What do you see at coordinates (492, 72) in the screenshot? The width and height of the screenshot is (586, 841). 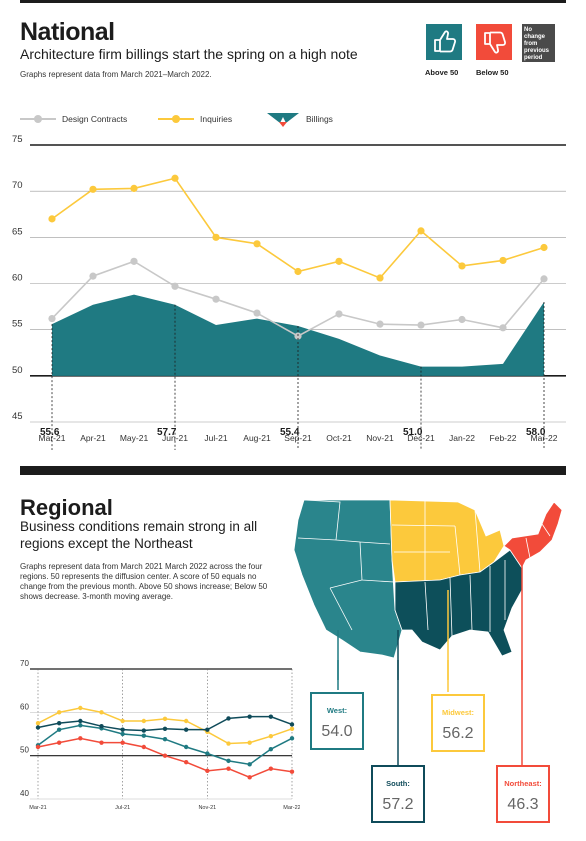 I see `below-50-label: Below 50` at bounding box center [492, 72].